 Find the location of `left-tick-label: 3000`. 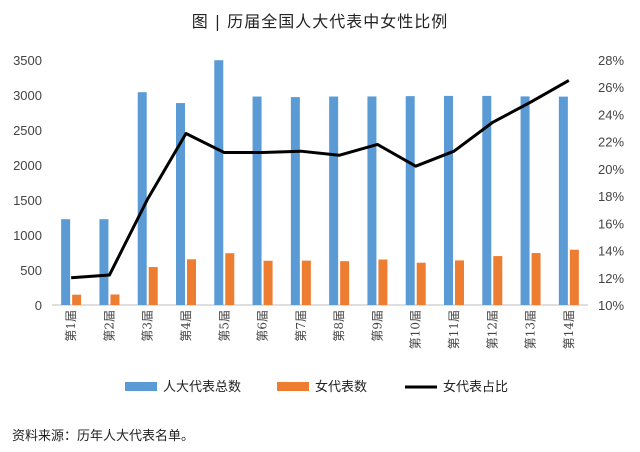

left-tick-label: 3000 is located at coordinates (27, 95).